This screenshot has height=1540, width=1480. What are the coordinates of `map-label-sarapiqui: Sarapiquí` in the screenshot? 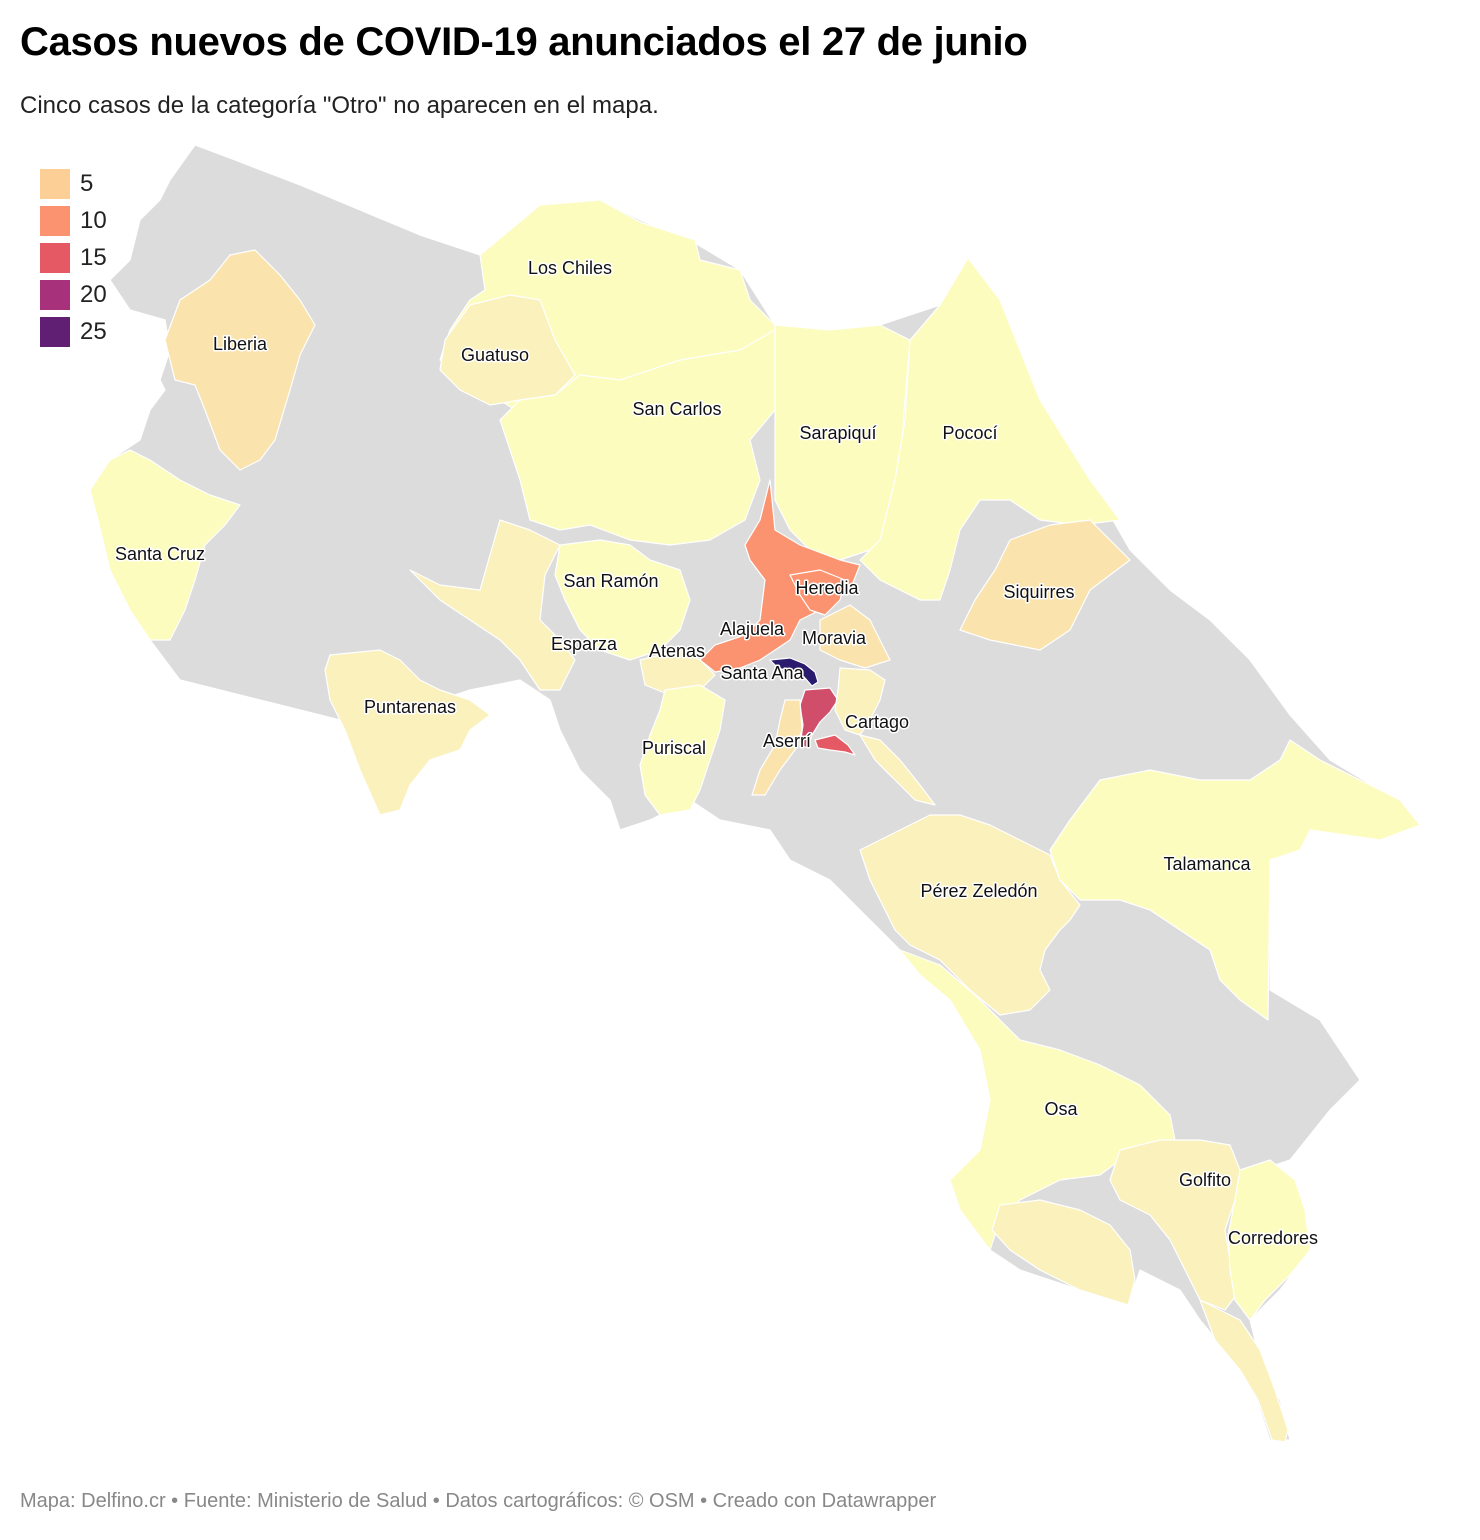 It's located at (837, 433).